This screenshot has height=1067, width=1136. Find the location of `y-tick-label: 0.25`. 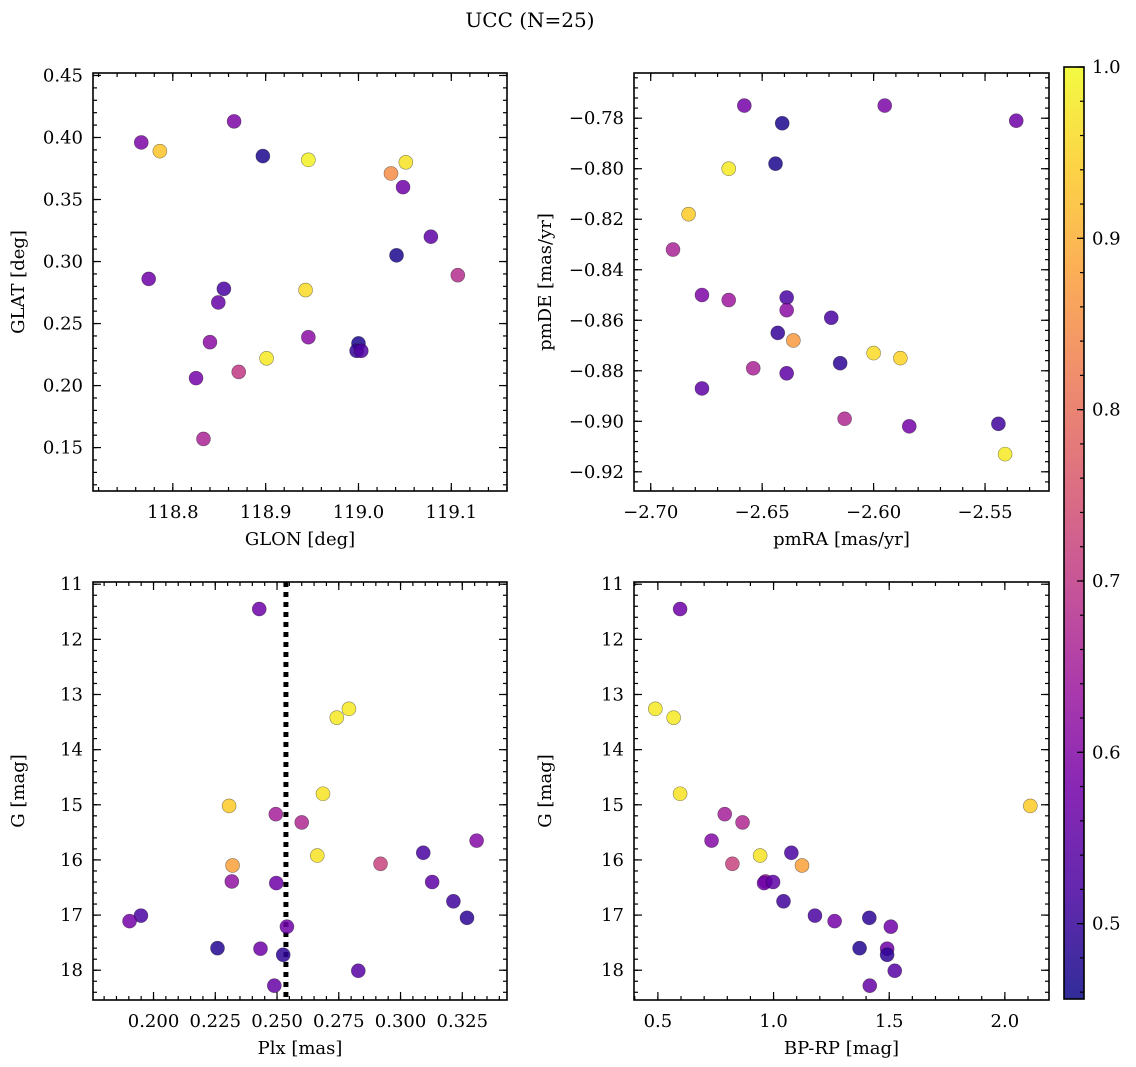

y-tick-label: 0.25 is located at coordinates (63, 324).